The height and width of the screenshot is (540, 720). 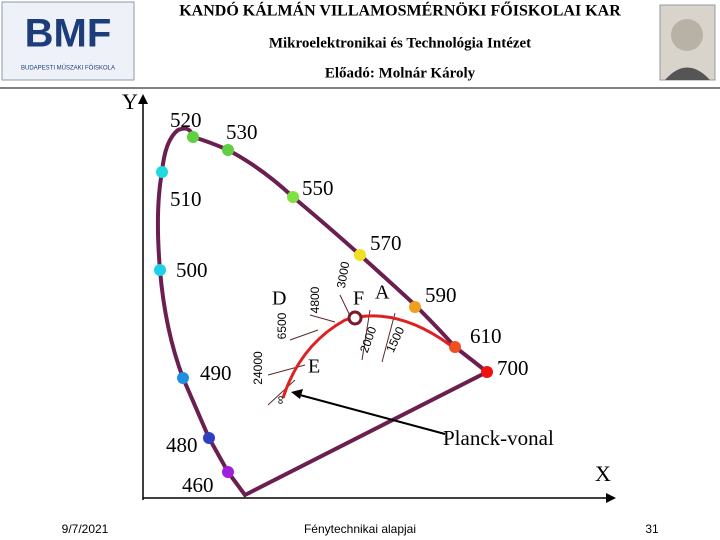 What do you see at coordinates (395, 339) in the screenshot?
I see `temperature-label: 1500` at bounding box center [395, 339].